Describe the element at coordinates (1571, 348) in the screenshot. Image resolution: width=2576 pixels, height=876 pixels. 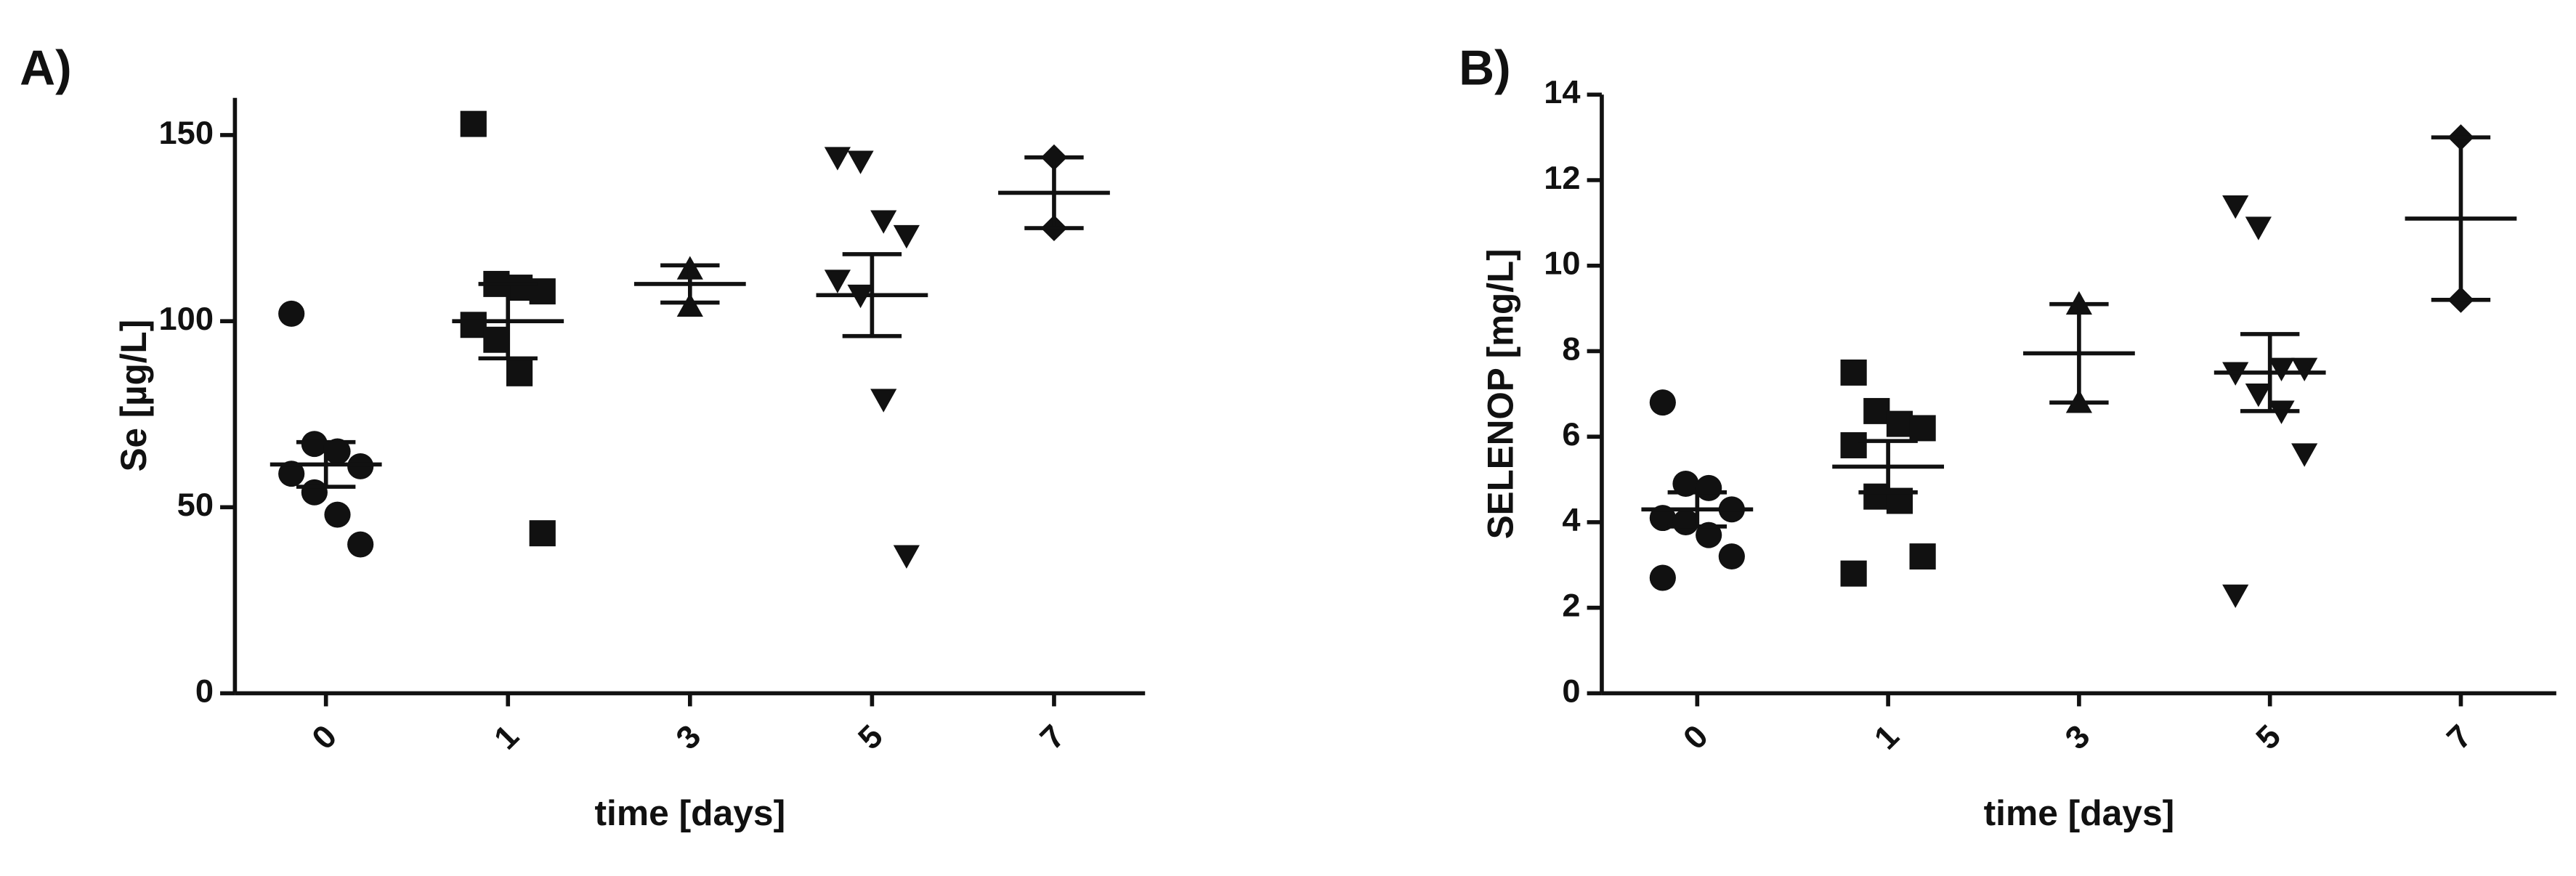
I see `y-tick-label: 8` at that location.